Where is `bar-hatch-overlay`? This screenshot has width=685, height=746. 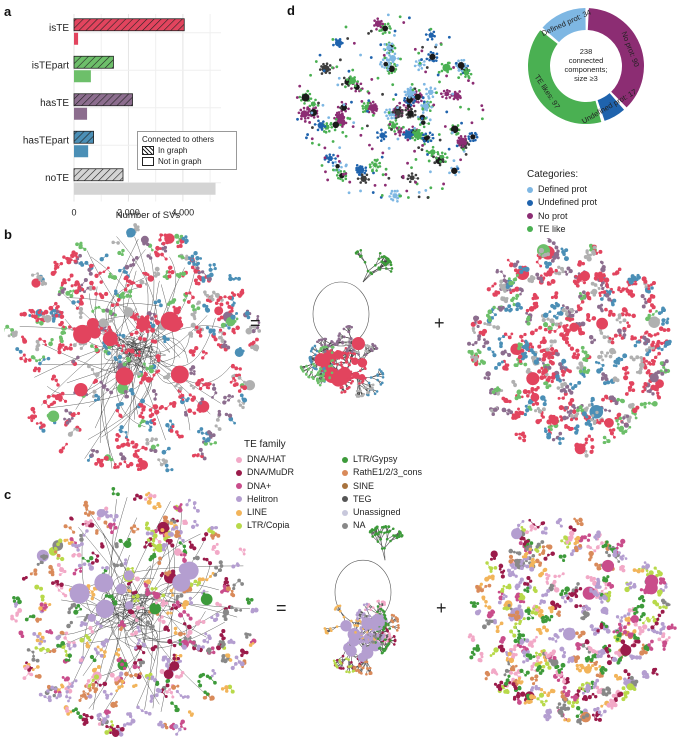
bar-hatch-overlay is located at coordinates (93, 62).